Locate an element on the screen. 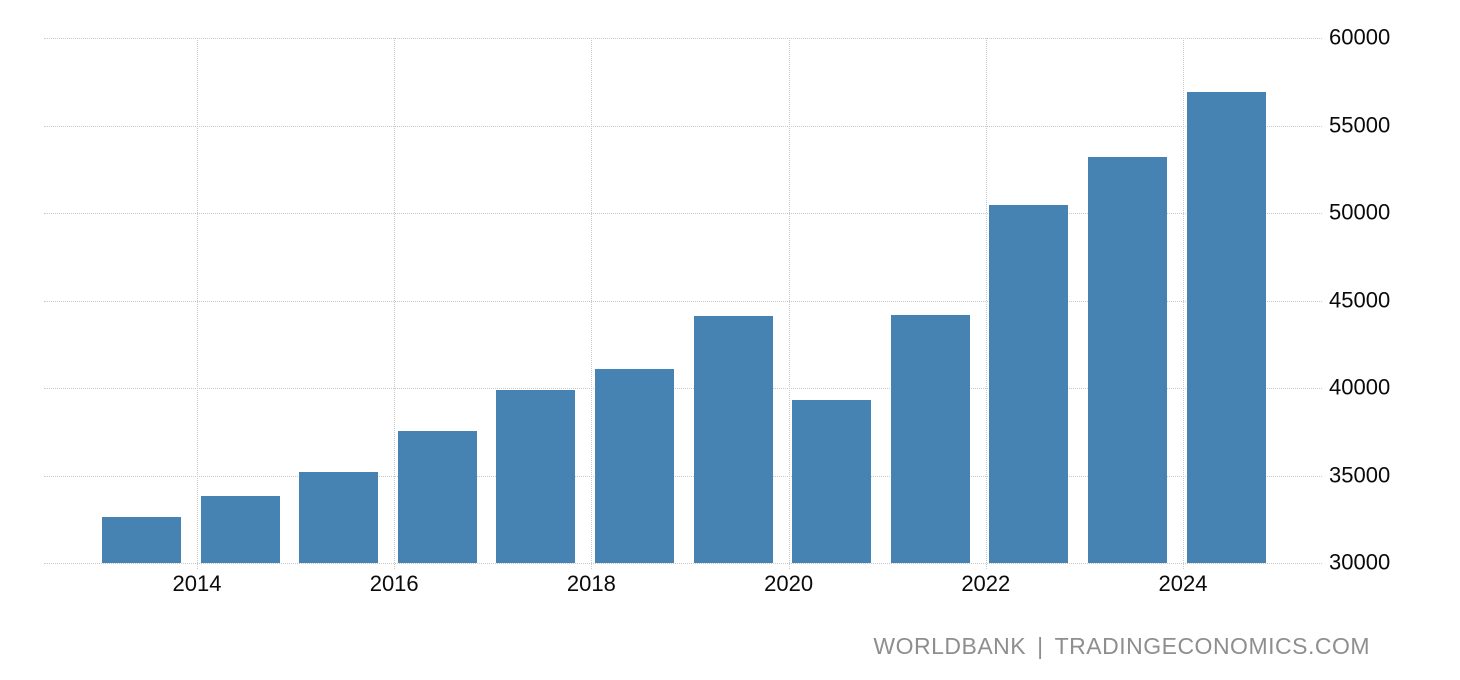 The image size is (1460, 680). y-axis-label-35000: 35000 is located at coordinates (1360, 474).